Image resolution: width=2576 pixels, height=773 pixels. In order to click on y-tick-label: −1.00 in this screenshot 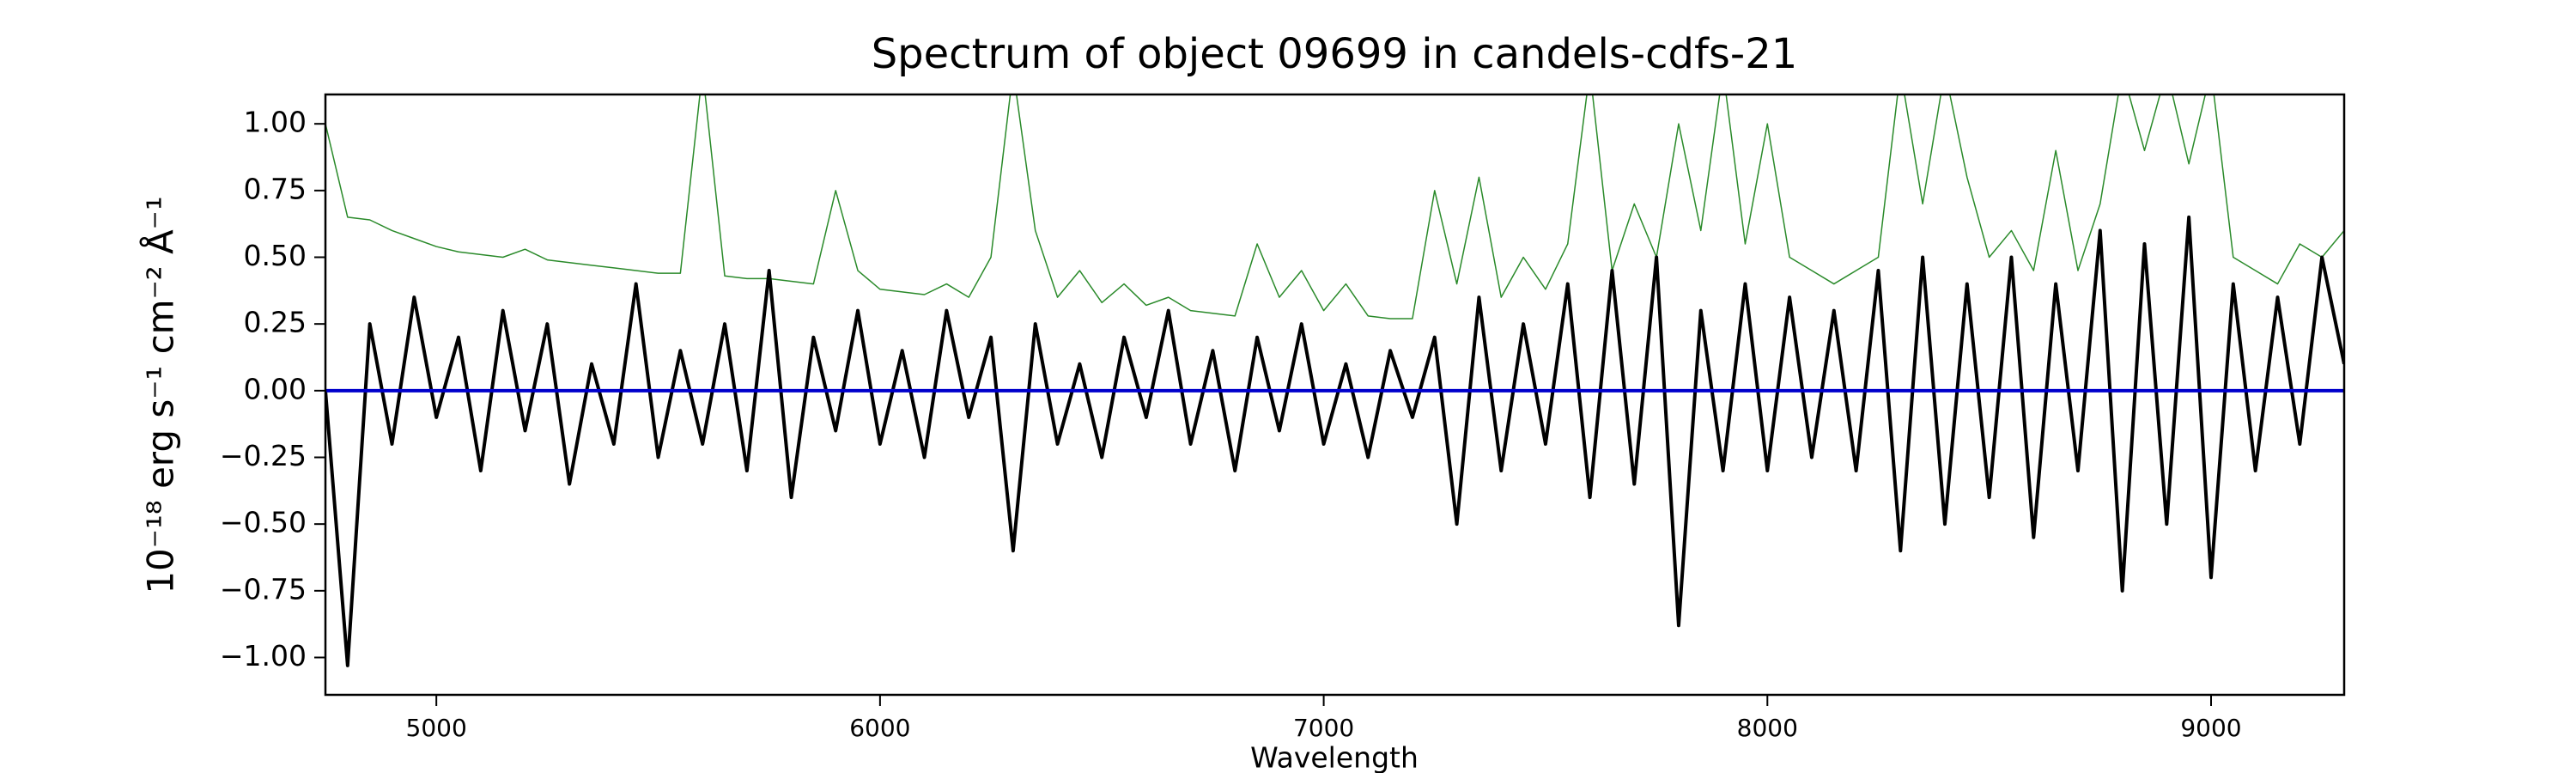, I will do `click(263, 656)`.